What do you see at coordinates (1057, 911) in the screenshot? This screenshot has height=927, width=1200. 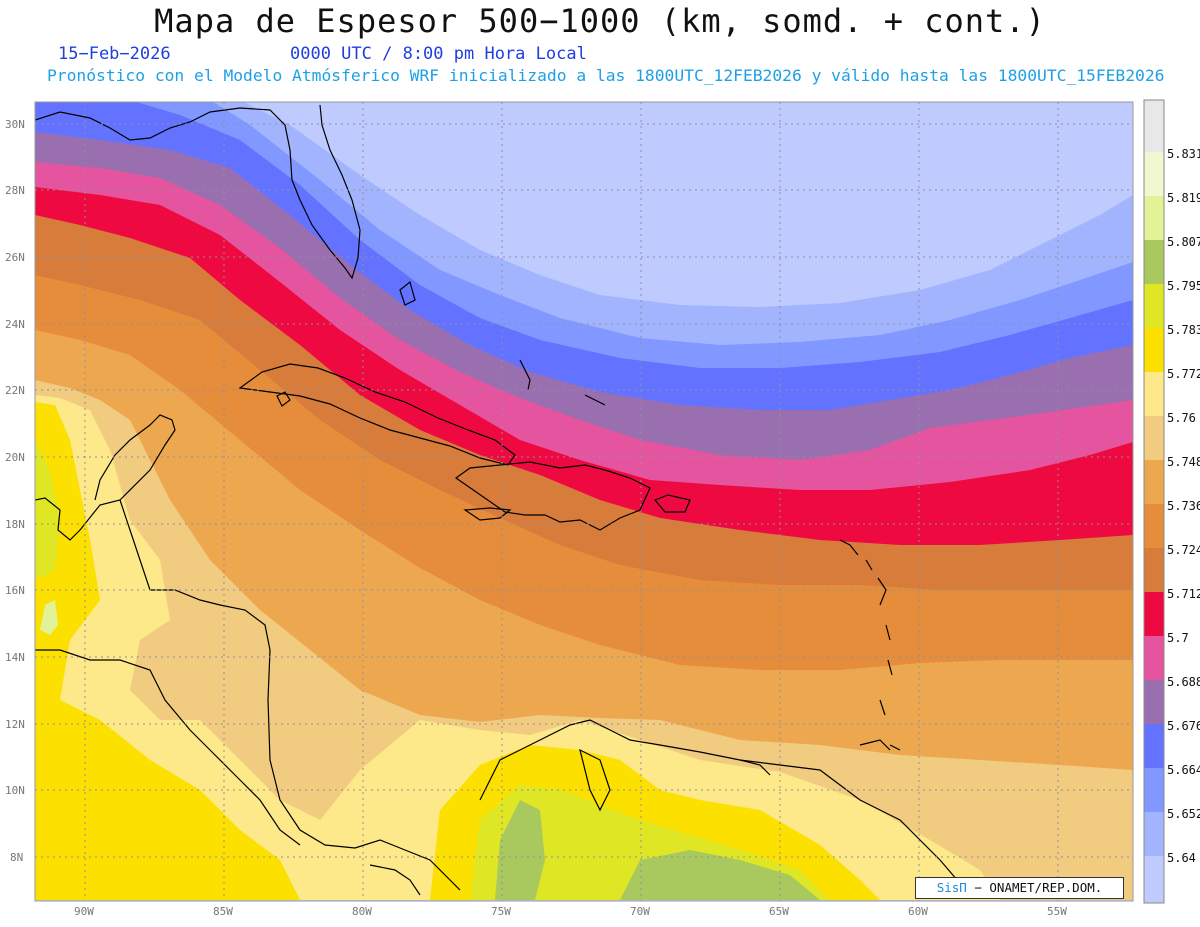 I see `lon-label: 55W` at bounding box center [1057, 911].